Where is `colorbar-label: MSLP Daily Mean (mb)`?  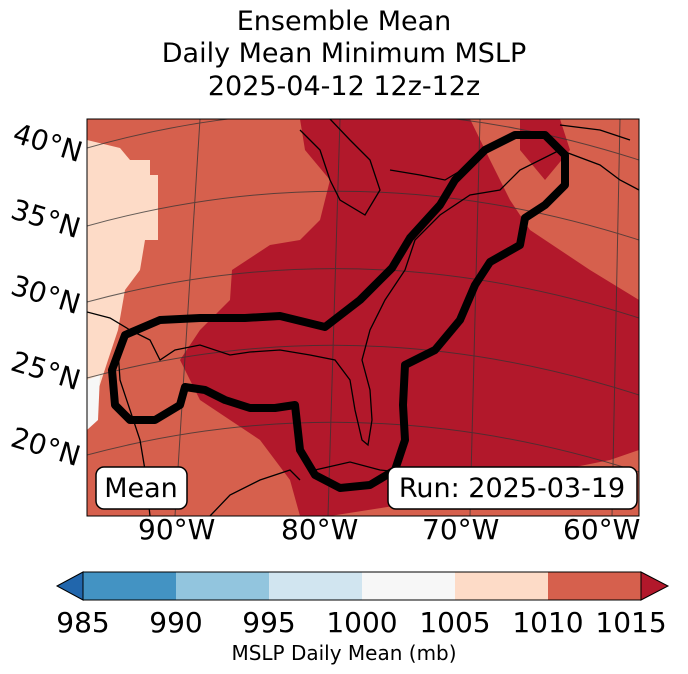 colorbar-label: MSLP Daily Mean (mb) is located at coordinates (344, 653).